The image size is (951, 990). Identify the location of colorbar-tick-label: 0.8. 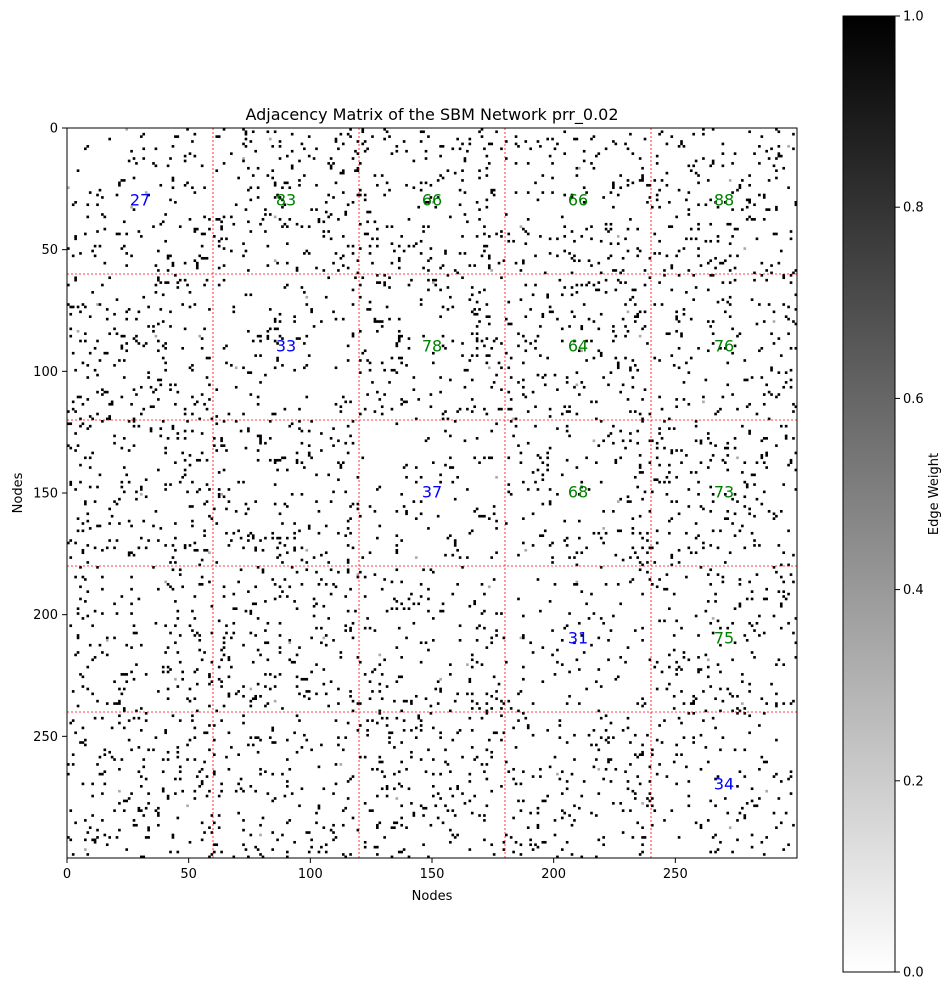
(913, 208).